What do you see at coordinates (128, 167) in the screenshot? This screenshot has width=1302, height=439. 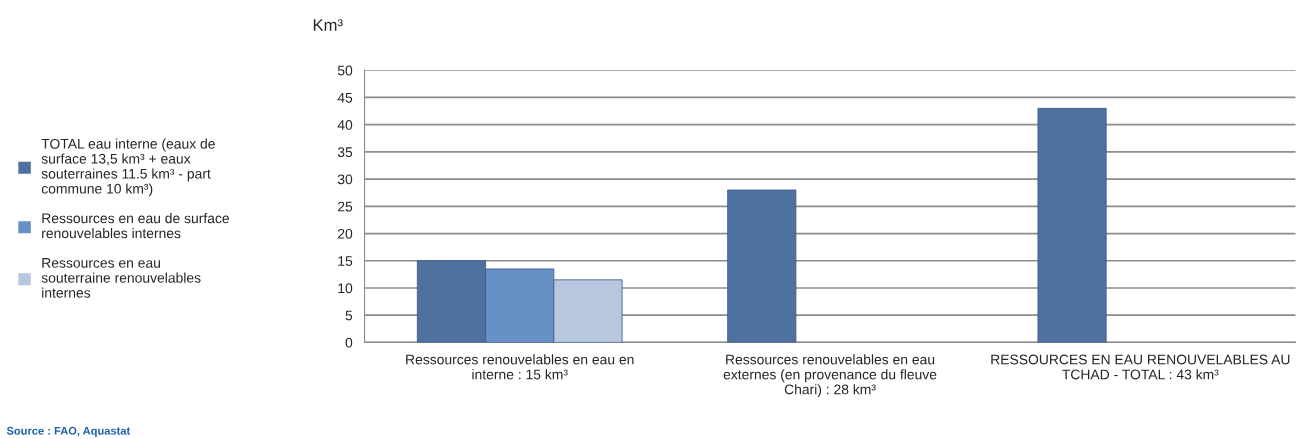 I see `legend-label: TOTAL eau interne (eaux de surface 13,5 km³ + eaux souterraines 11.5 km³ - part commune 10 km³)` at bounding box center [128, 167].